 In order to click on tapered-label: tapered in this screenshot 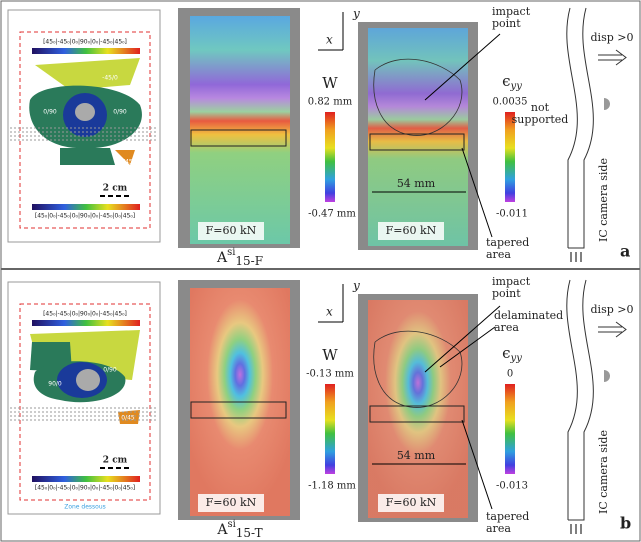, I will do `click(507, 242)`.